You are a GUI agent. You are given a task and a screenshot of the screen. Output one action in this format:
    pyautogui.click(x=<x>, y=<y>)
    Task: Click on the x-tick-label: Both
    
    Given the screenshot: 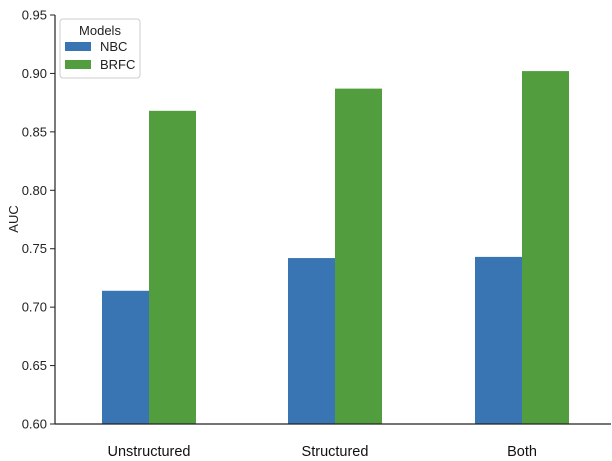 What is the action you would take?
    pyautogui.click(x=522, y=452)
    